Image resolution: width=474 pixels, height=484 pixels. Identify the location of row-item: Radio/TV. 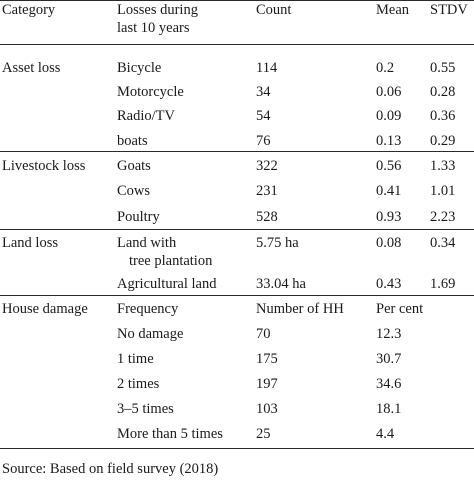
(146, 116).